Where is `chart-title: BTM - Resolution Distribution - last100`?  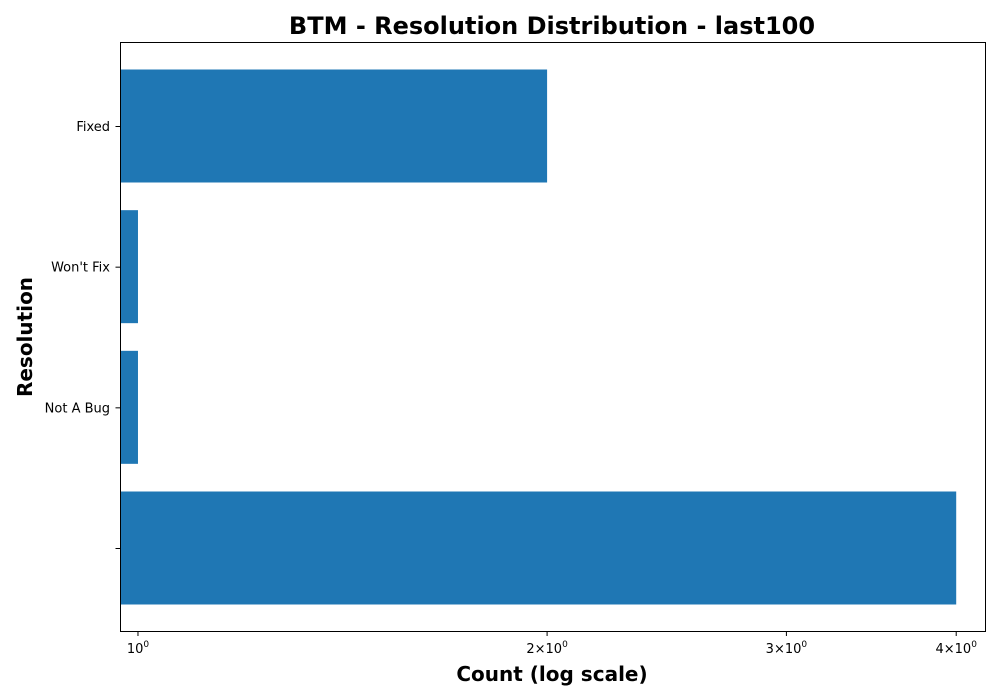
chart-title: BTM - Resolution Distribution - last100 is located at coordinates (552, 26).